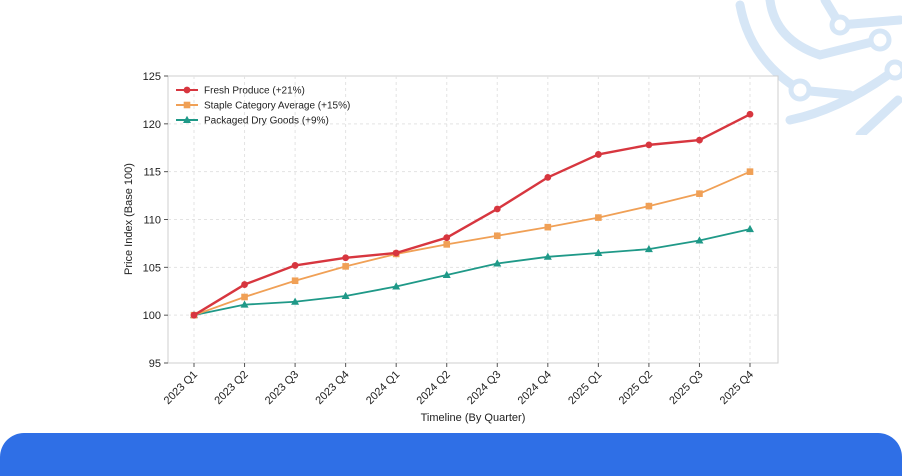 The height and width of the screenshot is (476, 902). What do you see at coordinates (332, 388) in the screenshot?
I see `x-tick-label: 2023 Q4` at bounding box center [332, 388].